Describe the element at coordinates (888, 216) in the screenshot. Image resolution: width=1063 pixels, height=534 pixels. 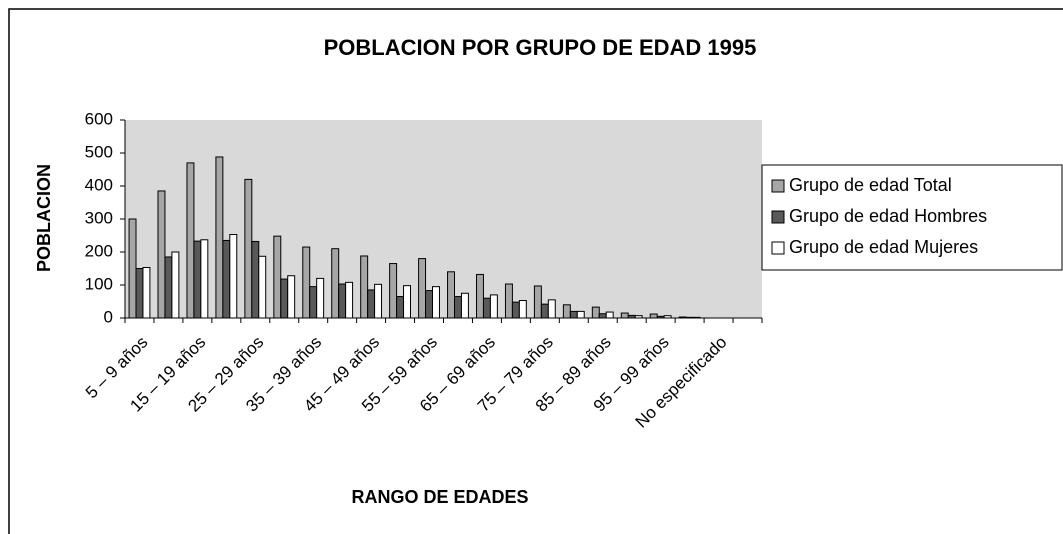
I see `legend-label: Grupo de edad Hombres` at that location.